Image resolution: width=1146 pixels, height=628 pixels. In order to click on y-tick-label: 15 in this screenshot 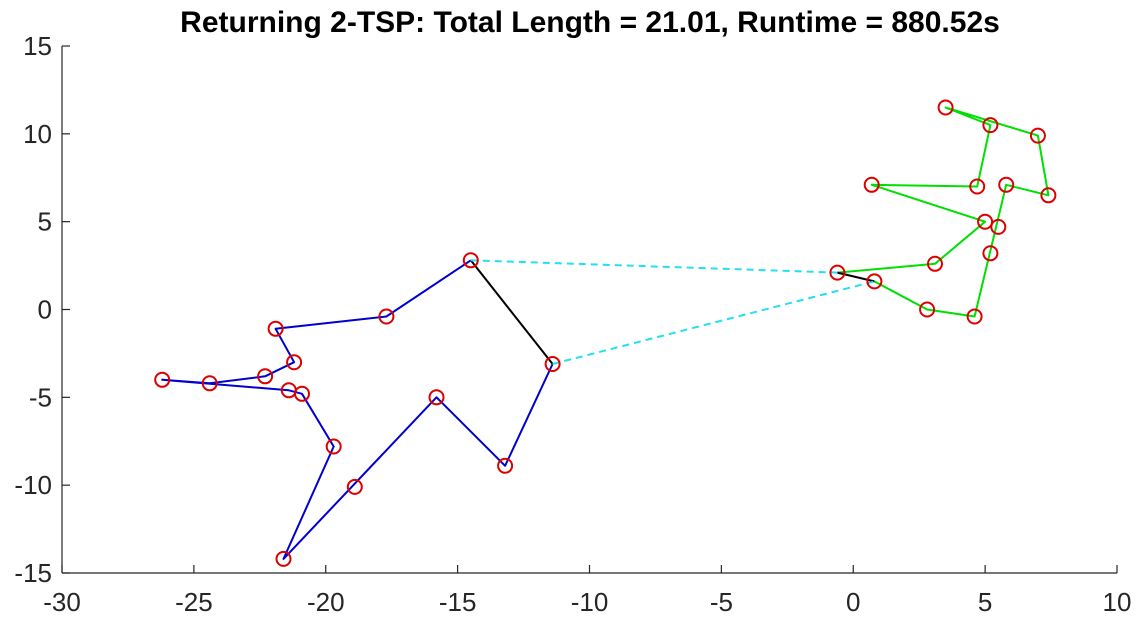, I will do `click(37, 46)`.